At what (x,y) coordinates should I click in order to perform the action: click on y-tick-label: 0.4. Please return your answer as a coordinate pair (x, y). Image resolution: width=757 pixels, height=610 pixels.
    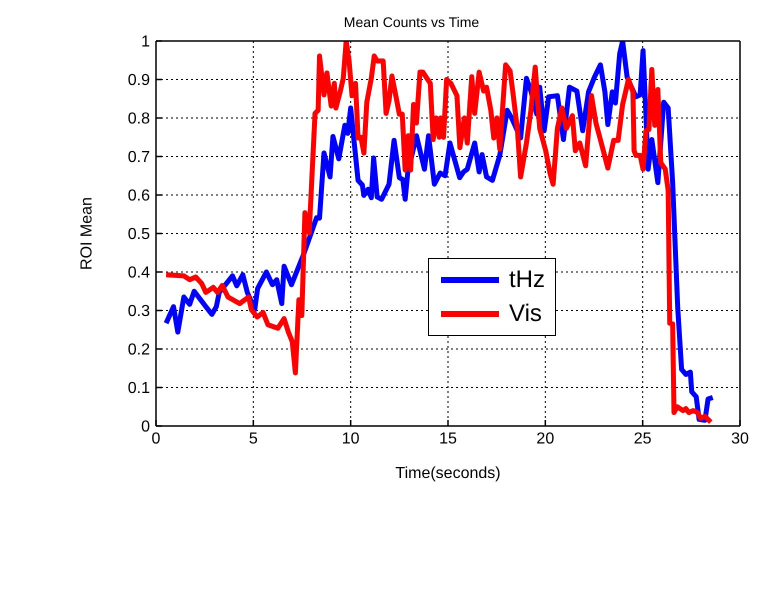
    Looking at the image, I should click on (139, 273).